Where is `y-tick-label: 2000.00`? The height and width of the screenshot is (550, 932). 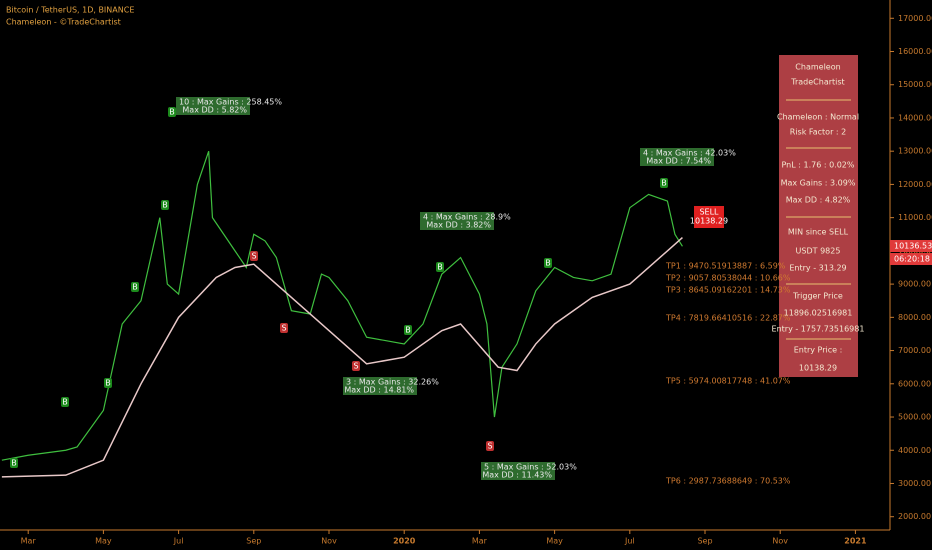 y-tick-label: 2000.00 is located at coordinates (914, 516).